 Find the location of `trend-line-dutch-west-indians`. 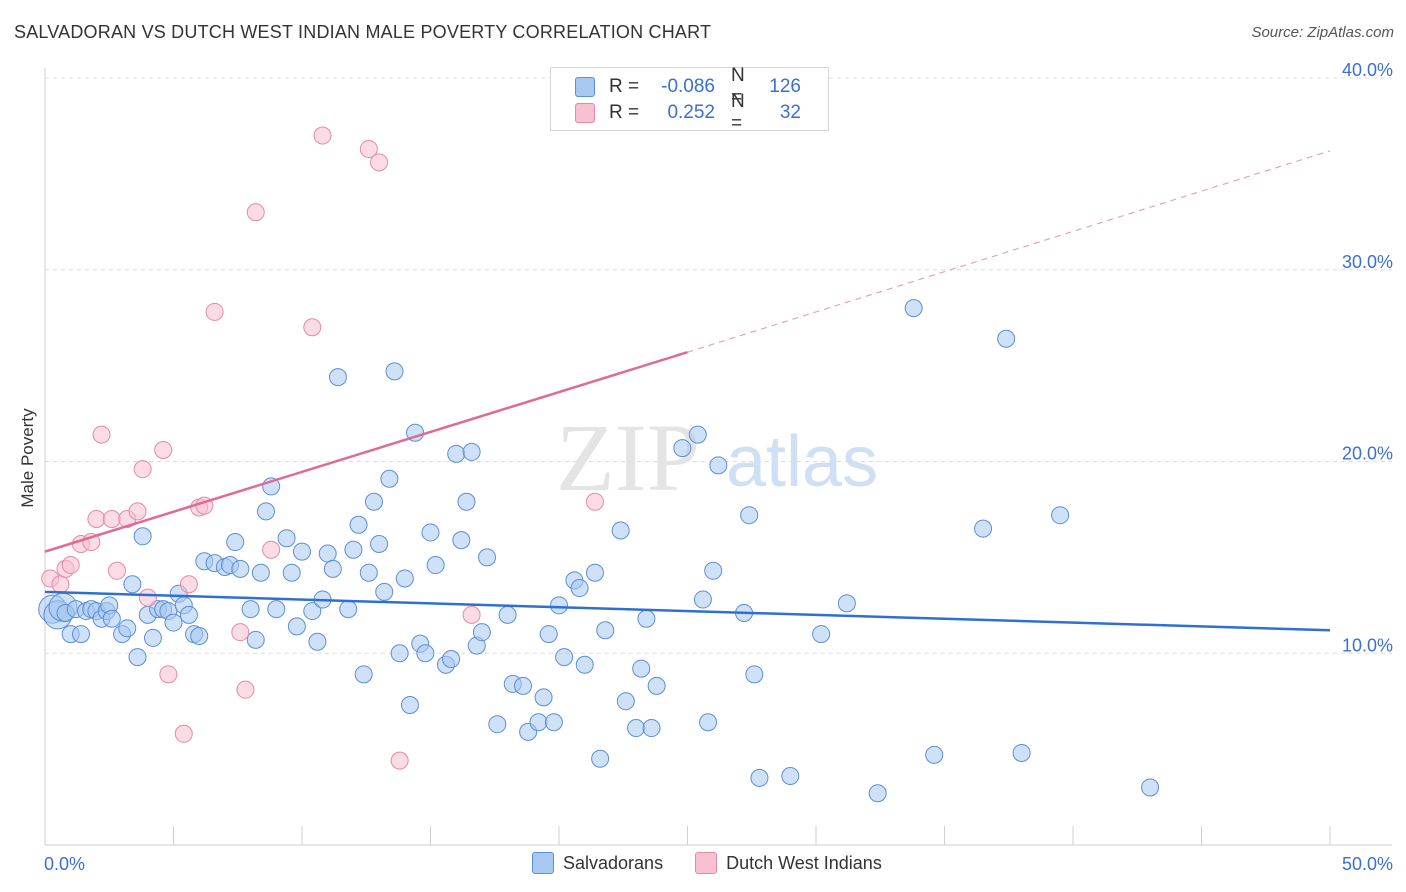

trend-line-dutch-west-indians is located at coordinates (366, 452).